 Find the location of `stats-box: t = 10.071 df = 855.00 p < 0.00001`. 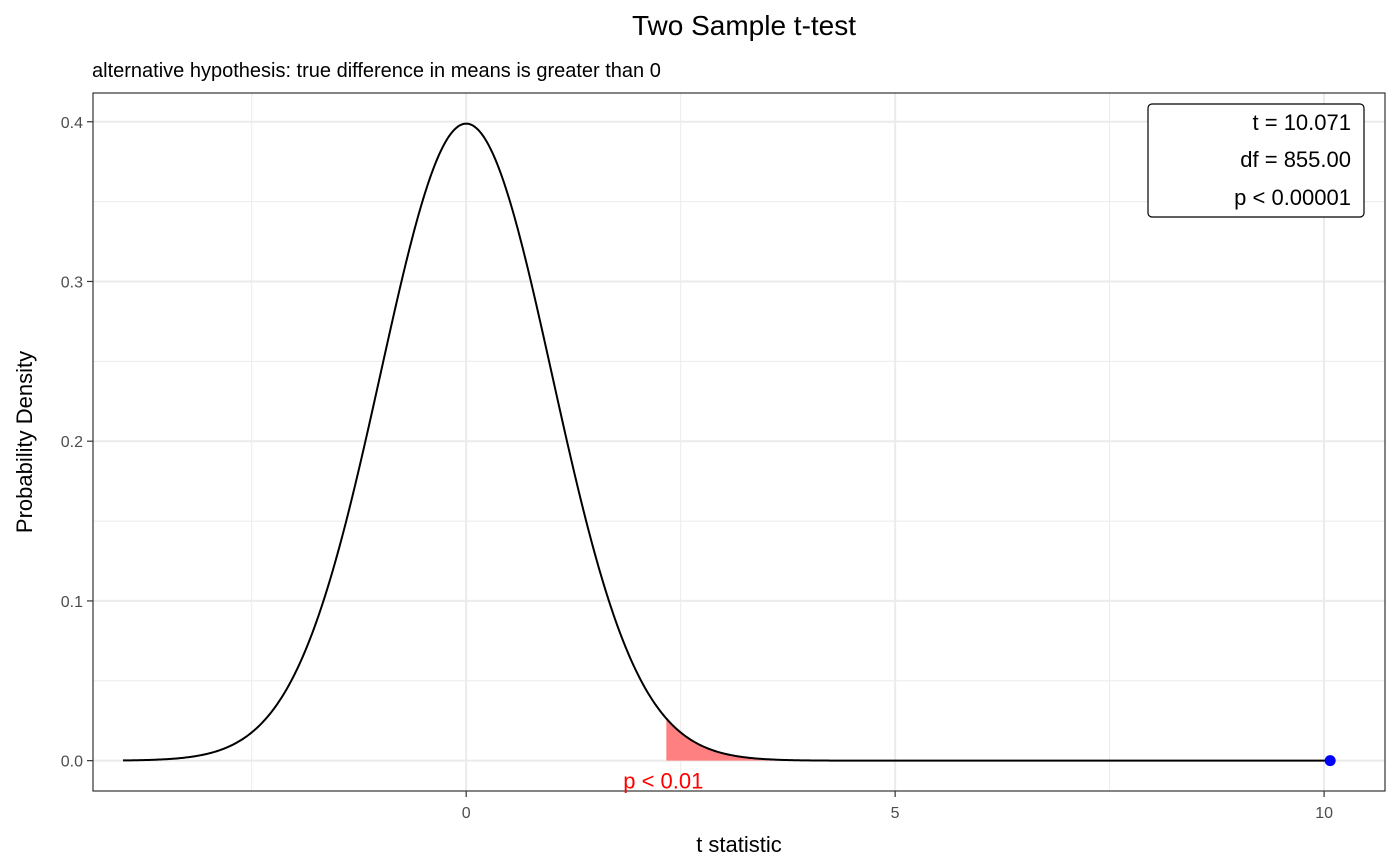

stats-box: t = 10.071 df = 855.00 p < 0.00001 is located at coordinates (1256, 160).